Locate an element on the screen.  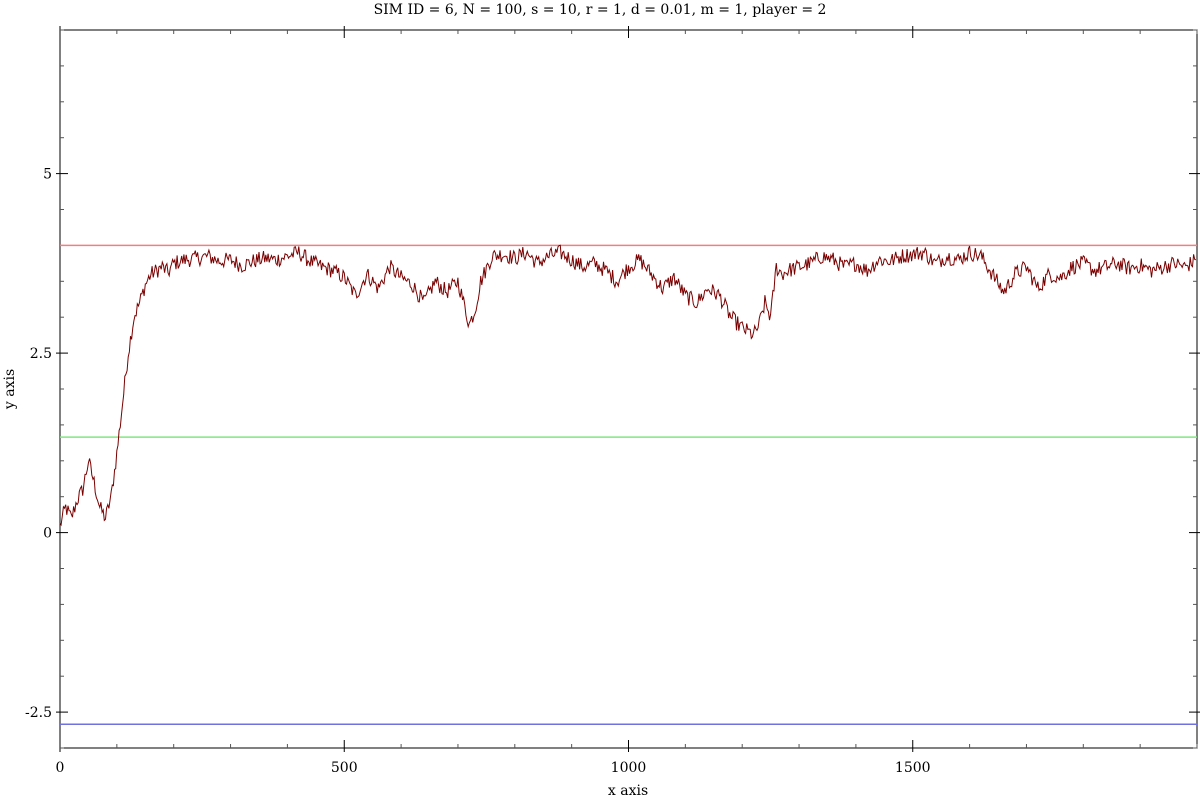
y-tick-label: 2.5 is located at coordinates (41, 354).